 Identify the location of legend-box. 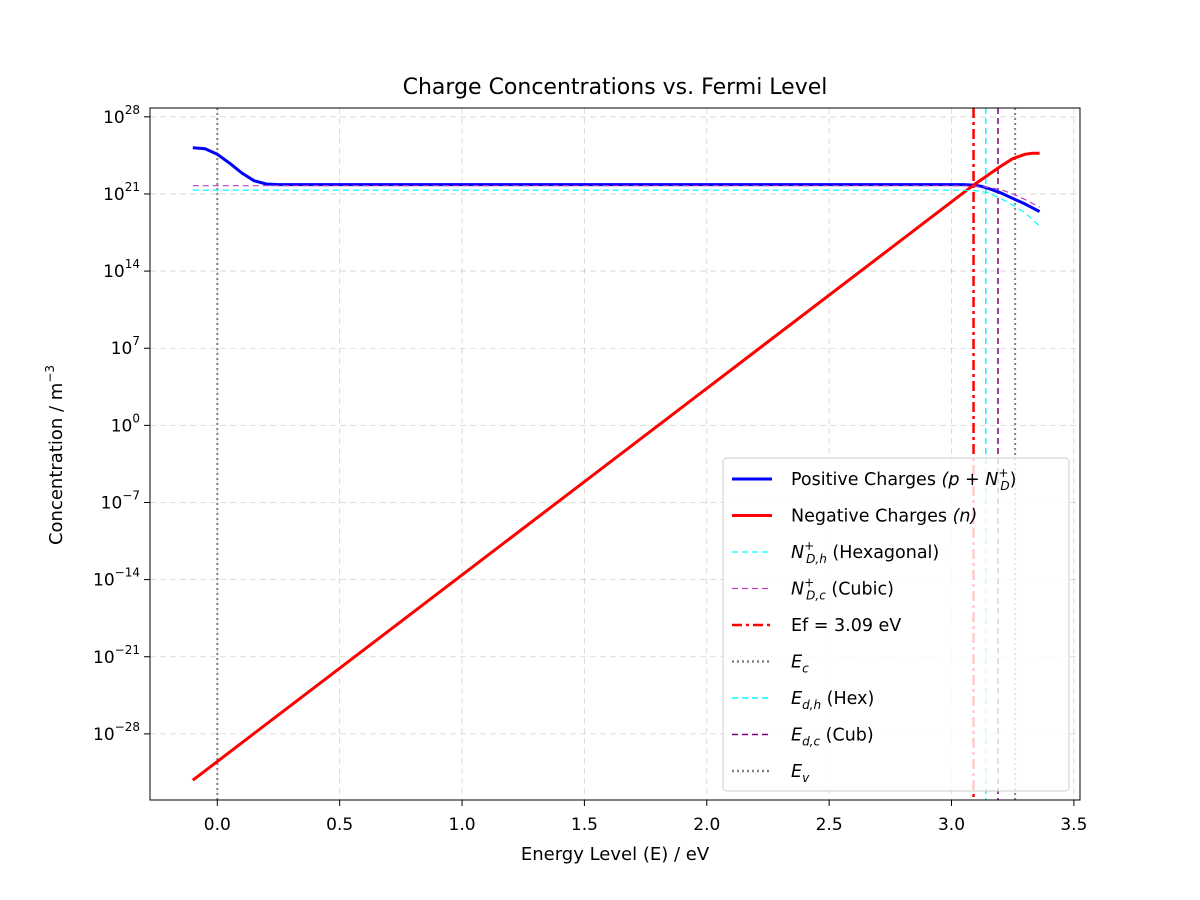
(896, 624).